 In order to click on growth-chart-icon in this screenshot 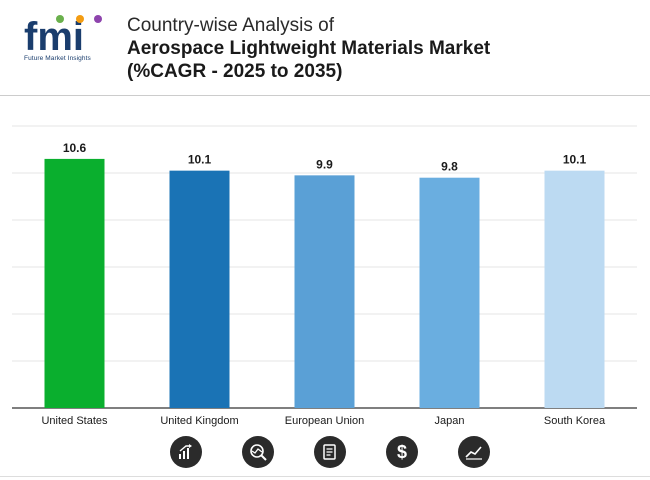, I will do `click(186, 452)`.